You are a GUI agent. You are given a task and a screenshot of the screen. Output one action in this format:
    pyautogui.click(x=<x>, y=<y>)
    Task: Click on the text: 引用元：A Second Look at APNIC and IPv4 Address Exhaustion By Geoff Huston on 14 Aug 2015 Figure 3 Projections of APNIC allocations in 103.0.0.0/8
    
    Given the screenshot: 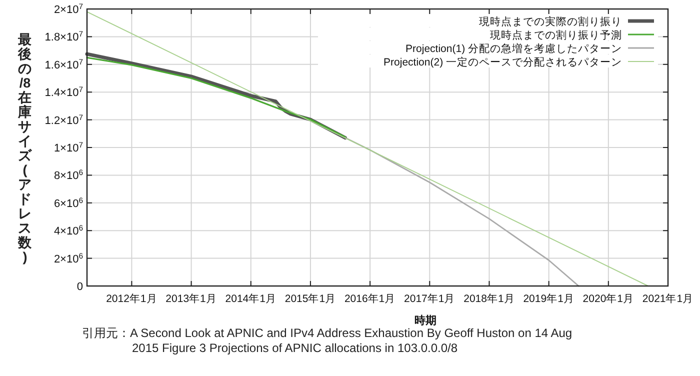 What is the action you would take?
    pyautogui.click(x=328, y=341)
    